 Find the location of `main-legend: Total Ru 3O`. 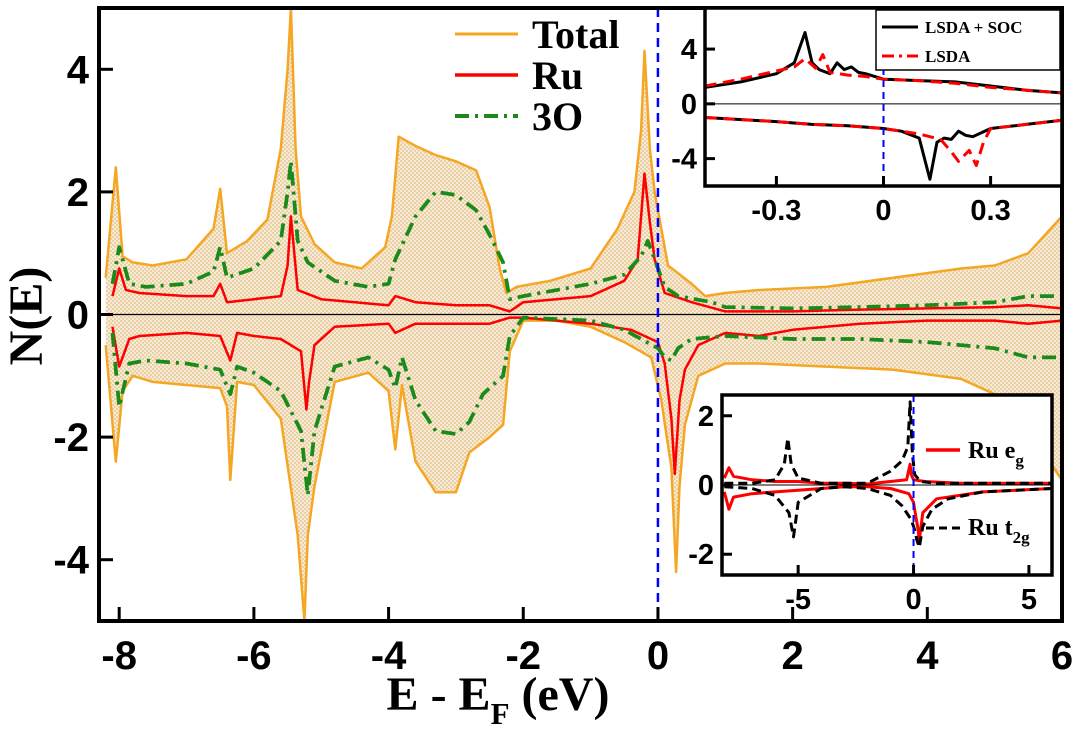

main-legend: Total Ru 3O is located at coordinates (537, 75).